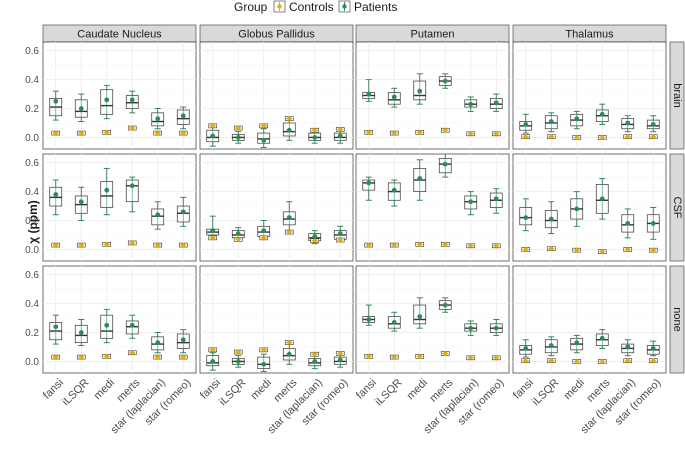 The height and width of the screenshot is (457, 685). What do you see at coordinates (677, 95) in the screenshot?
I see `row-strip-label-brain: brain` at bounding box center [677, 95].